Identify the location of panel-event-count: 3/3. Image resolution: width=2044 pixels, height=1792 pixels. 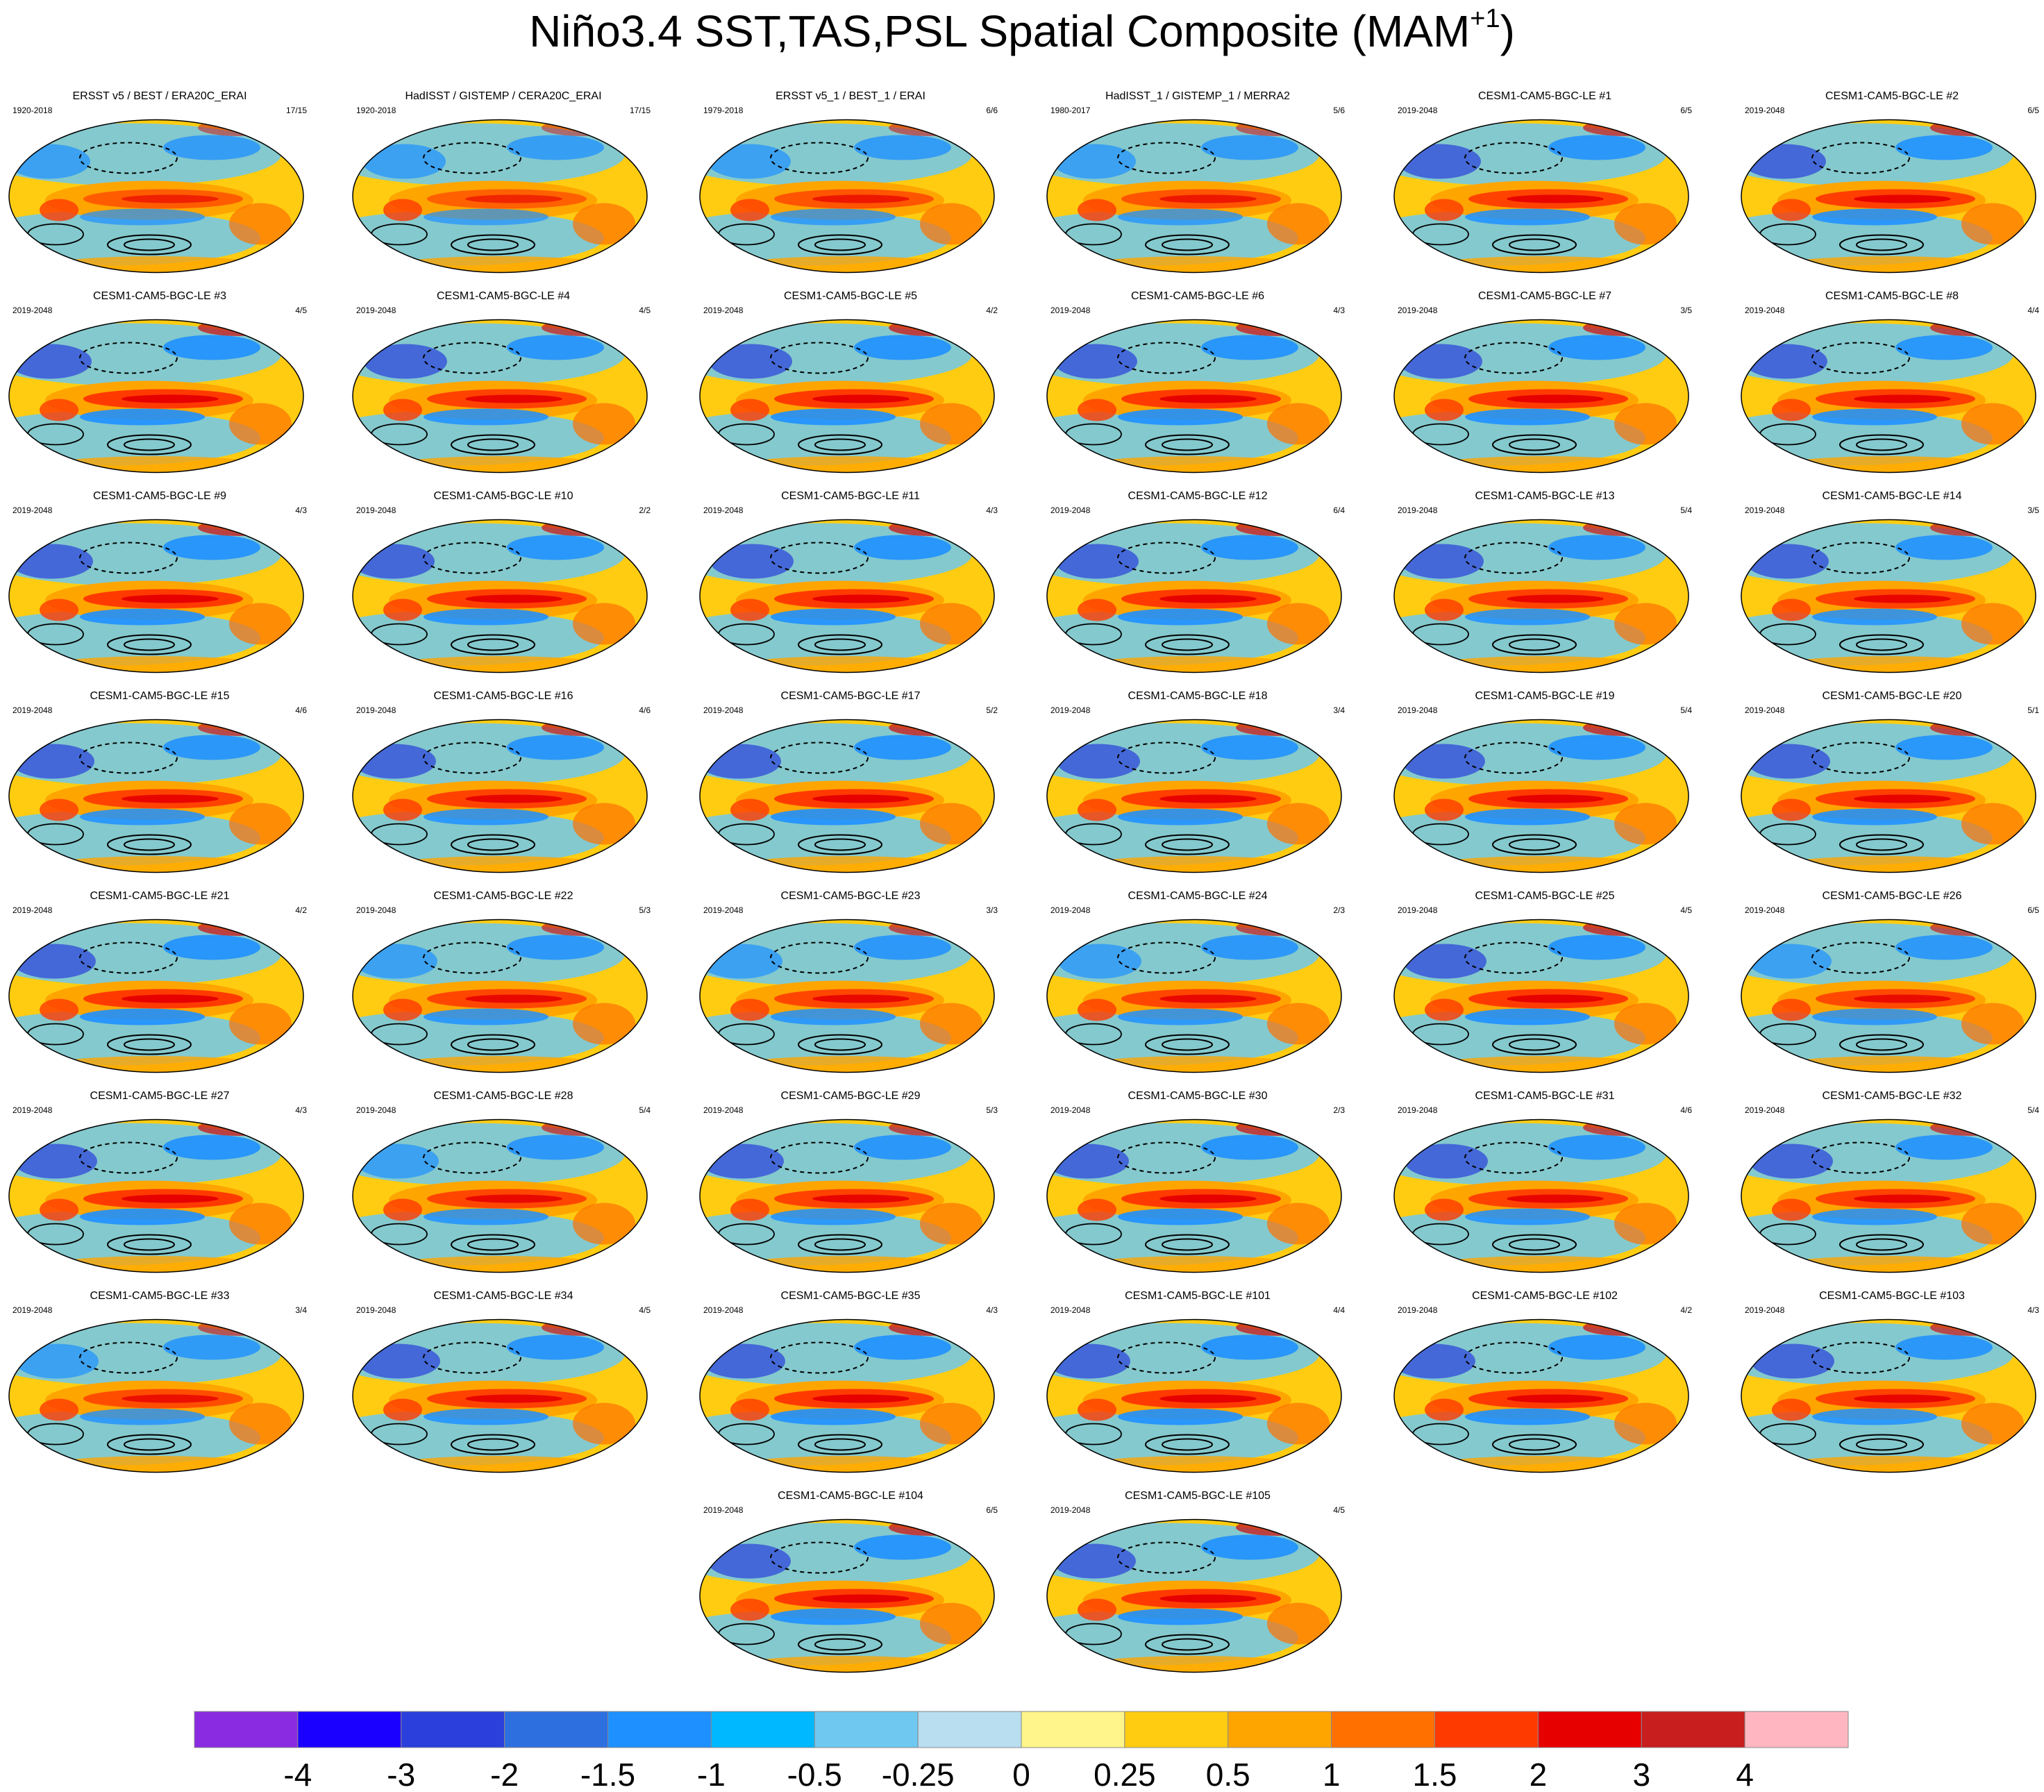
(992, 910).